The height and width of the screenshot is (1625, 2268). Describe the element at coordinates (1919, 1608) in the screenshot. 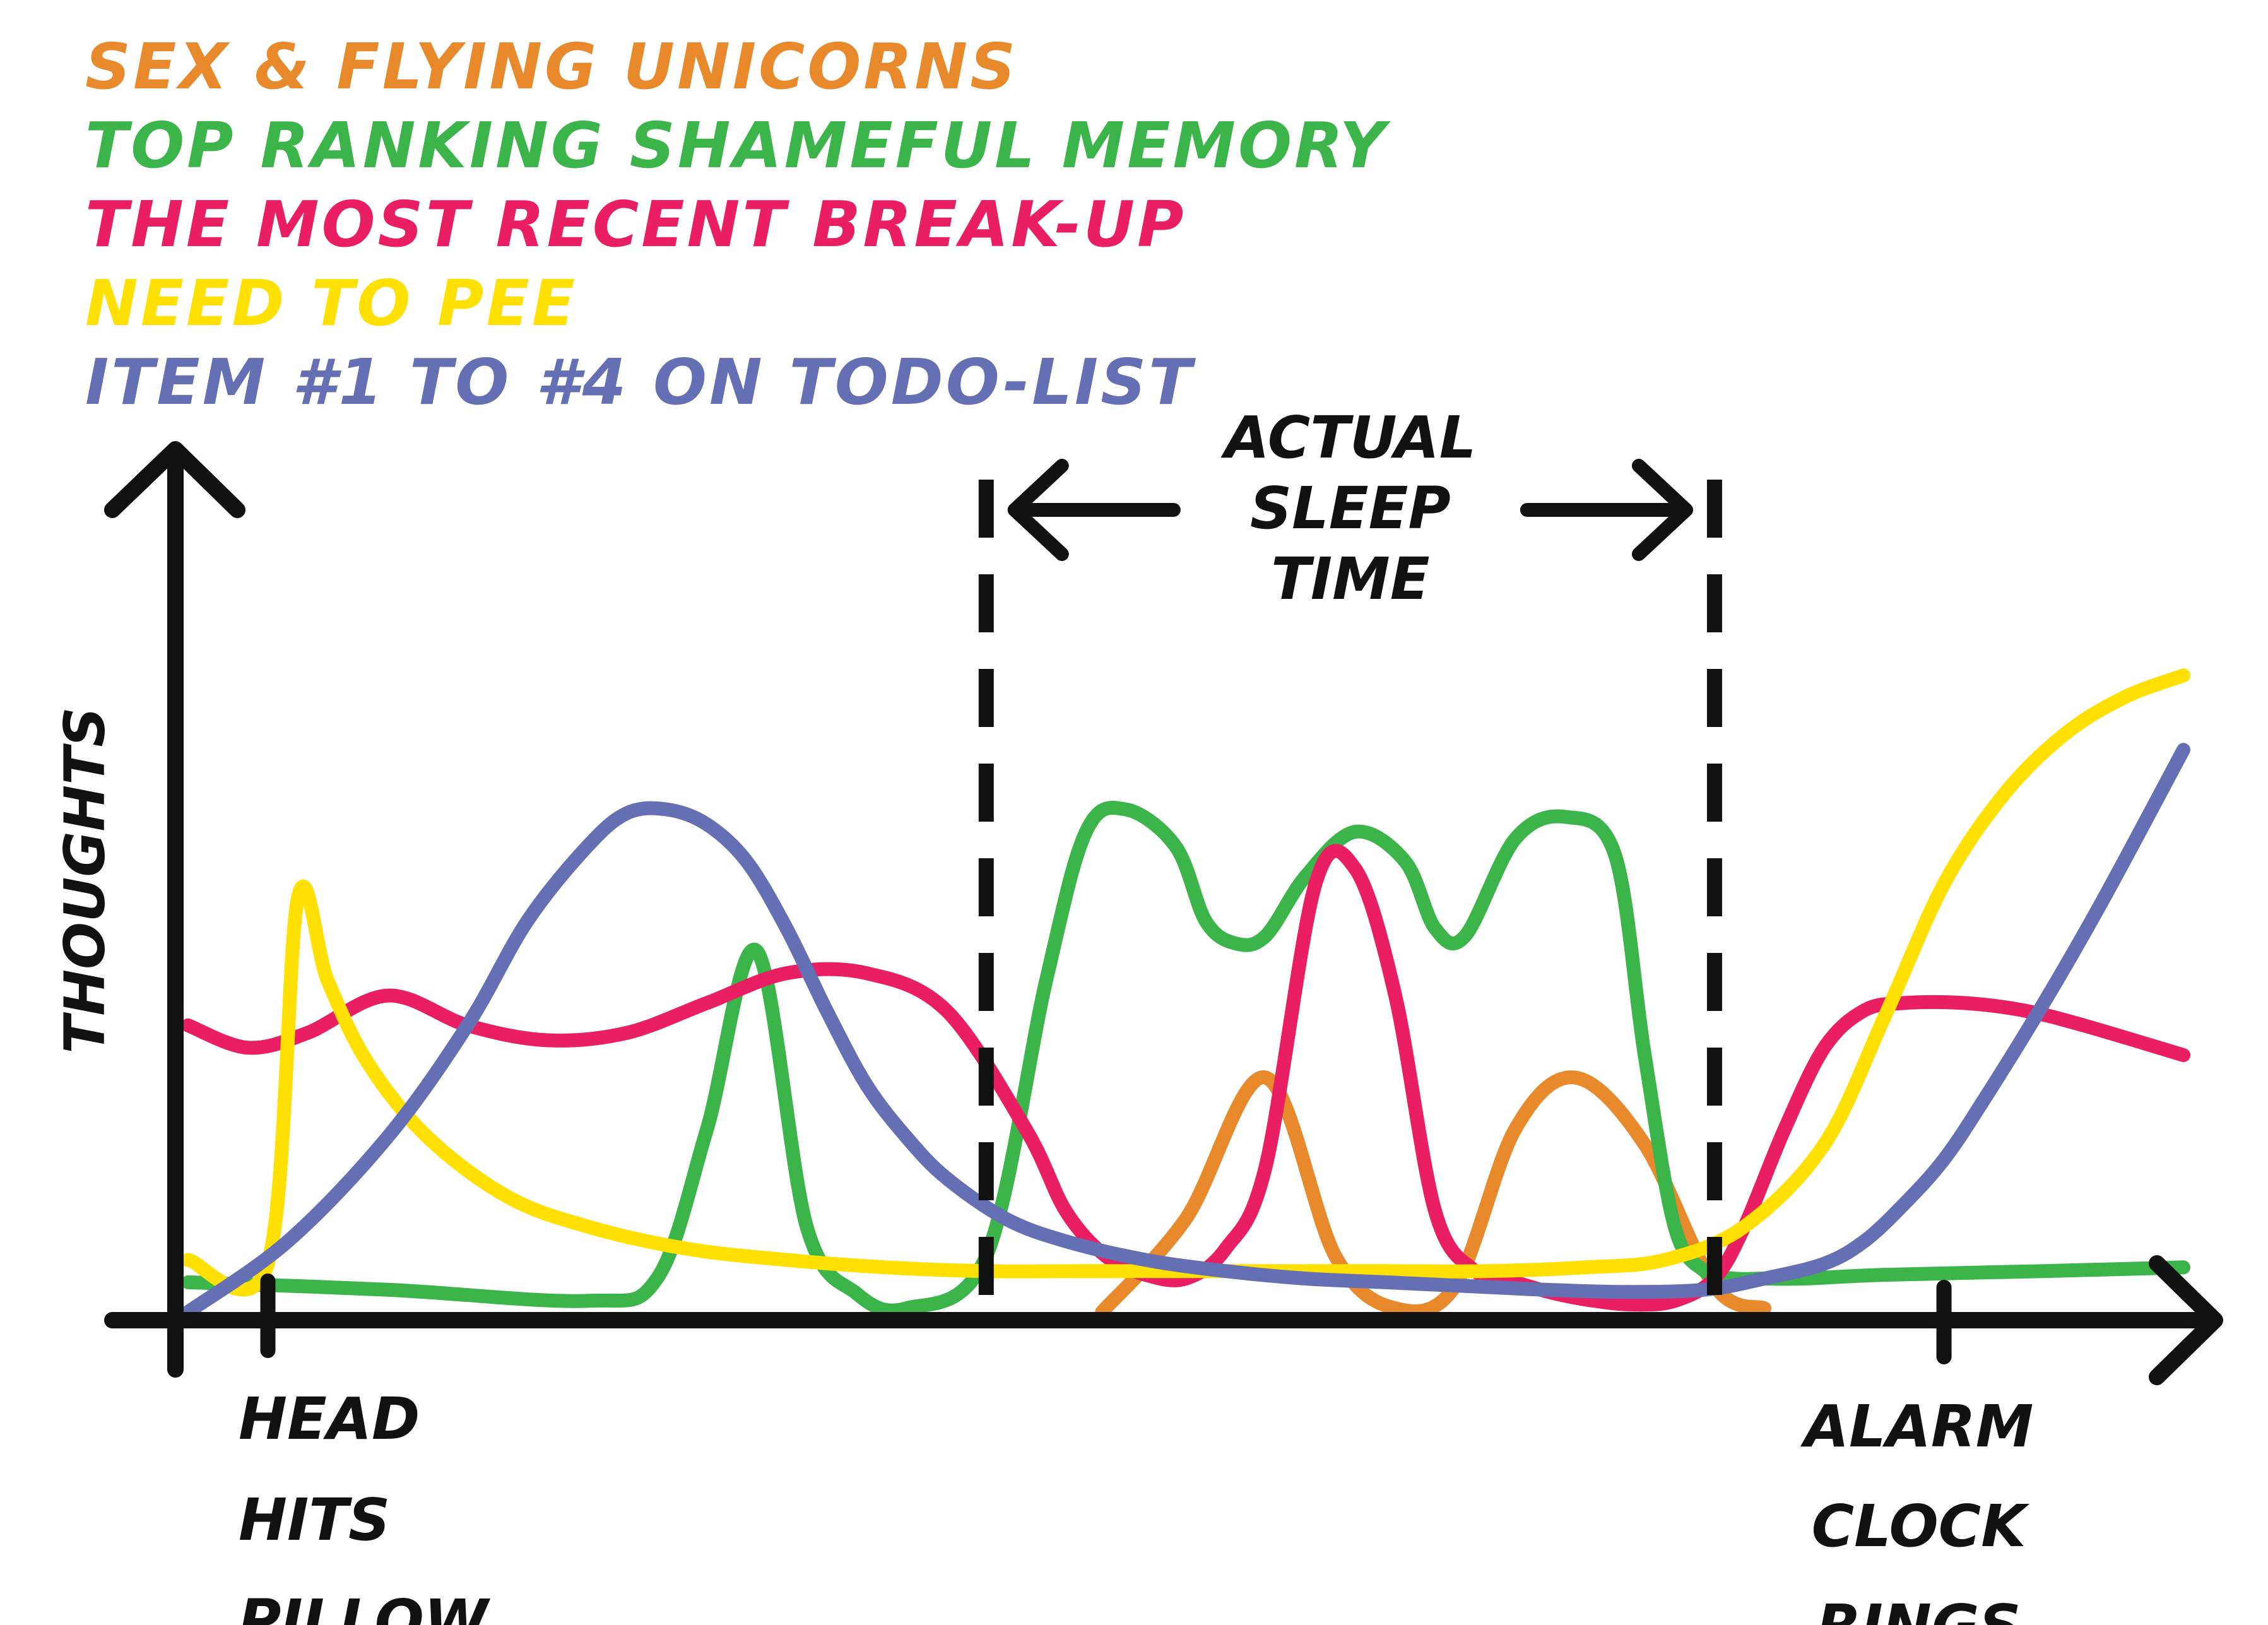

I see `alarm-clock-rings-label: RINGS` at that location.